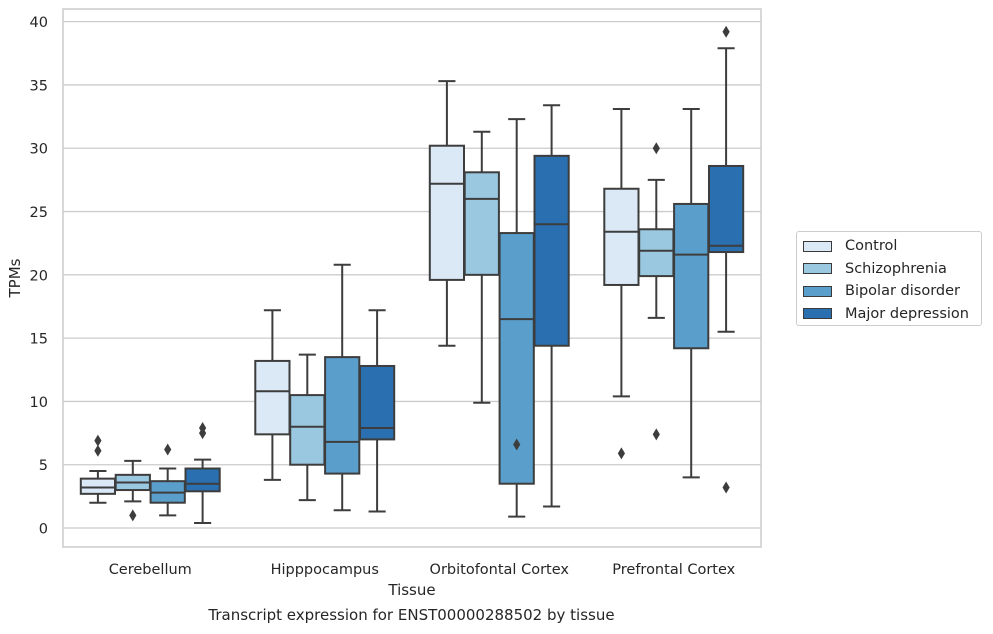 The width and height of the screenshot is (993, 634). I want to click on legend-label: Major depression, so click(907, 313).